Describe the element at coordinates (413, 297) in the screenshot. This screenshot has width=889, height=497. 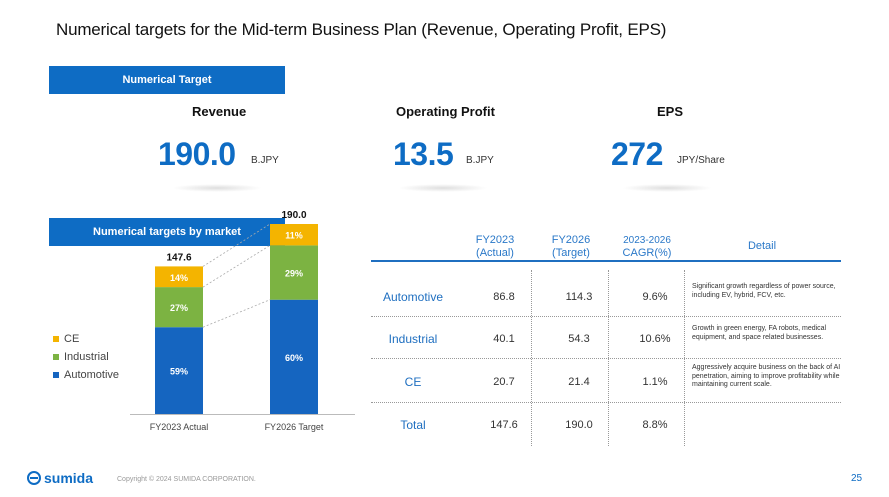
I see `row-label-automotive: Automotive` at that location.